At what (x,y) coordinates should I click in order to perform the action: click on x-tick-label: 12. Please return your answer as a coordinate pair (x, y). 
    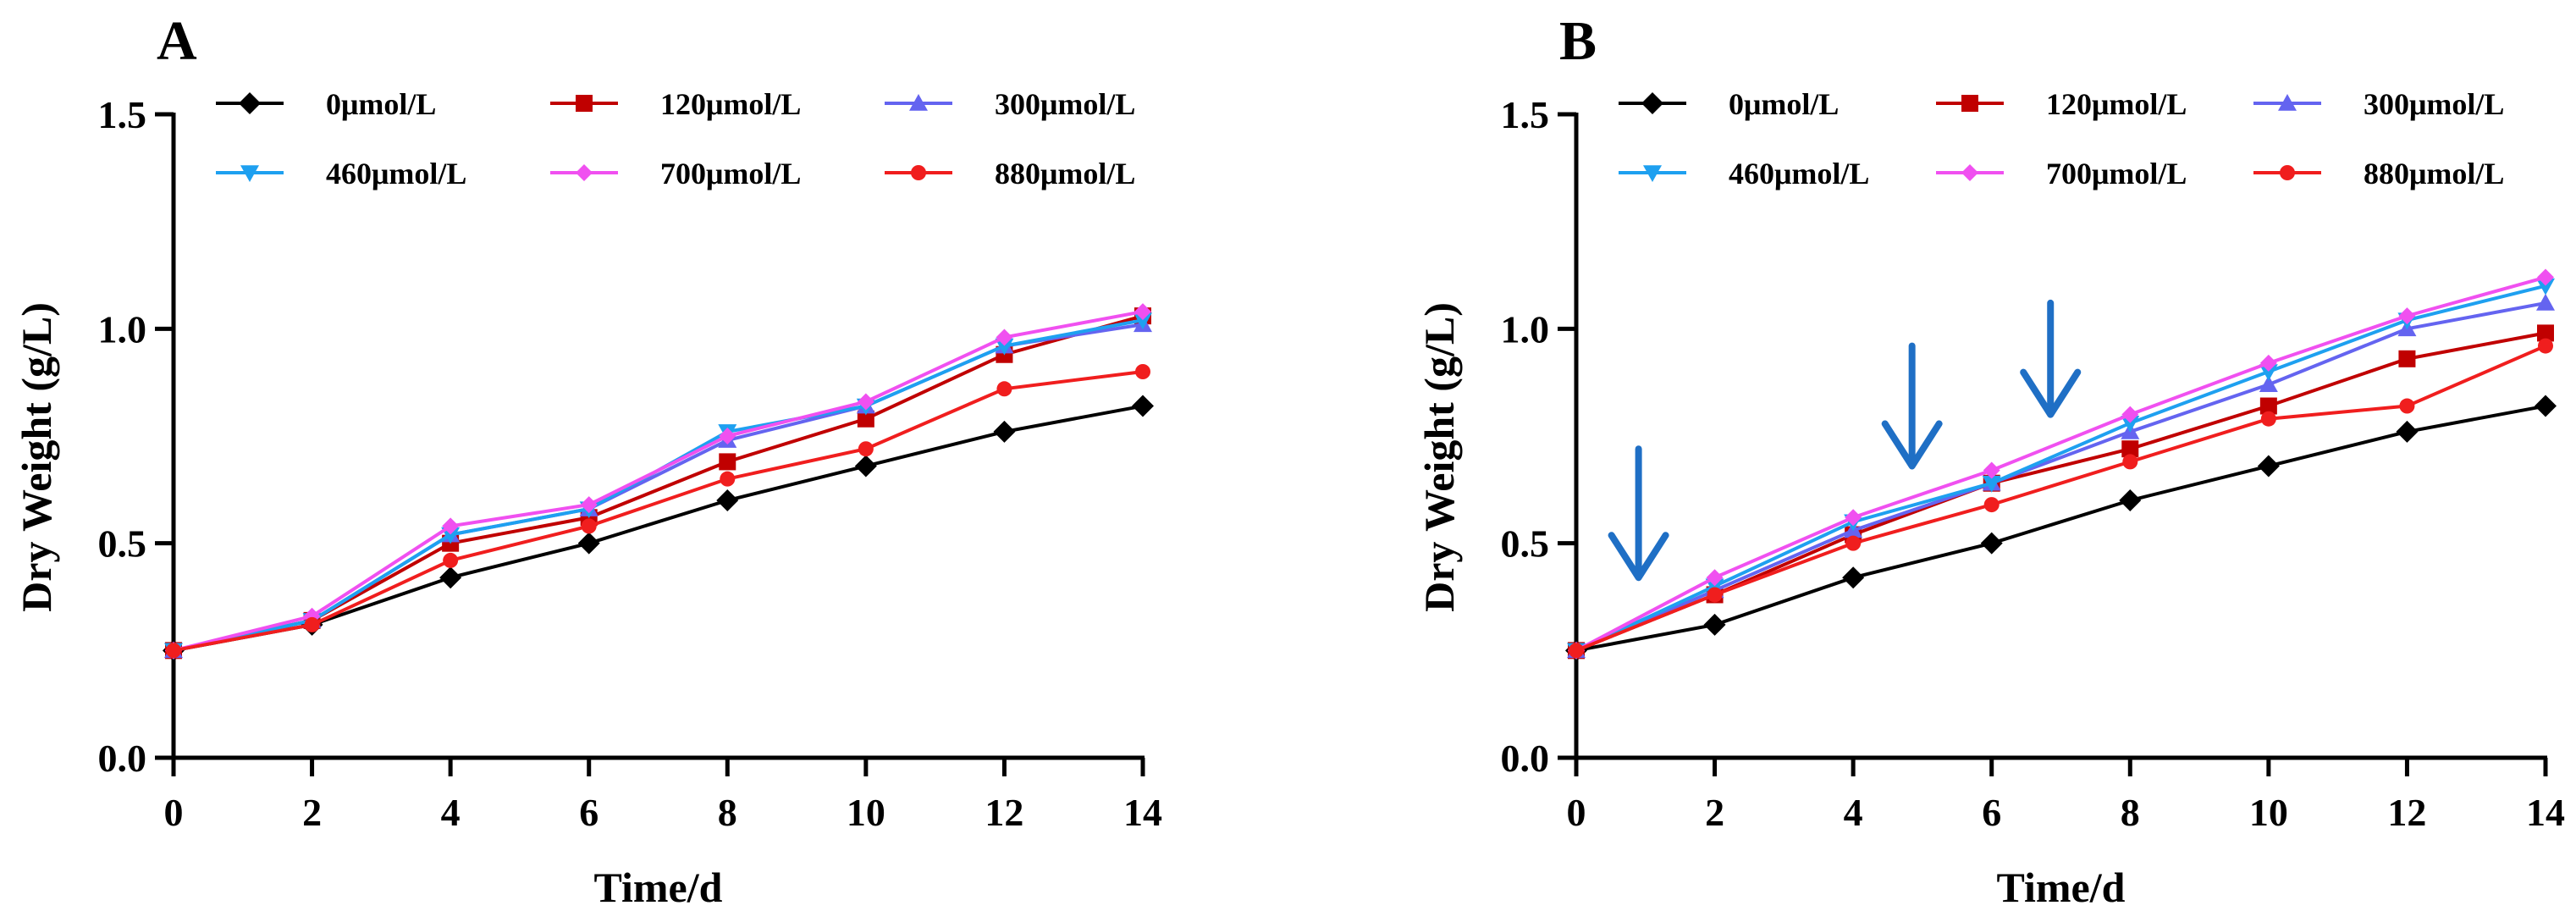
    Looking at the image, I should click on (1004, 812).